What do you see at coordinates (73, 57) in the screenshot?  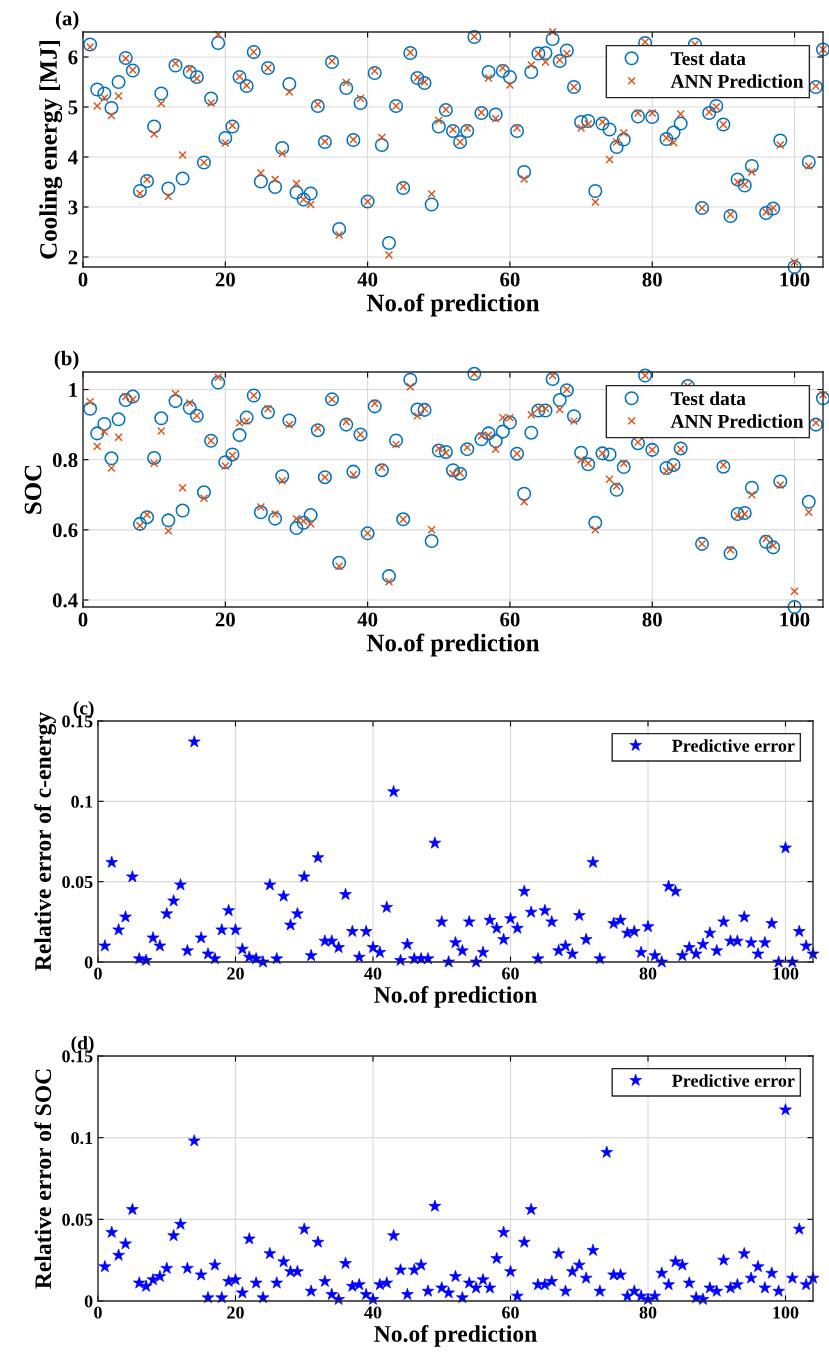 I see `y-tick-label: 6` at bounding box center [73, 57].